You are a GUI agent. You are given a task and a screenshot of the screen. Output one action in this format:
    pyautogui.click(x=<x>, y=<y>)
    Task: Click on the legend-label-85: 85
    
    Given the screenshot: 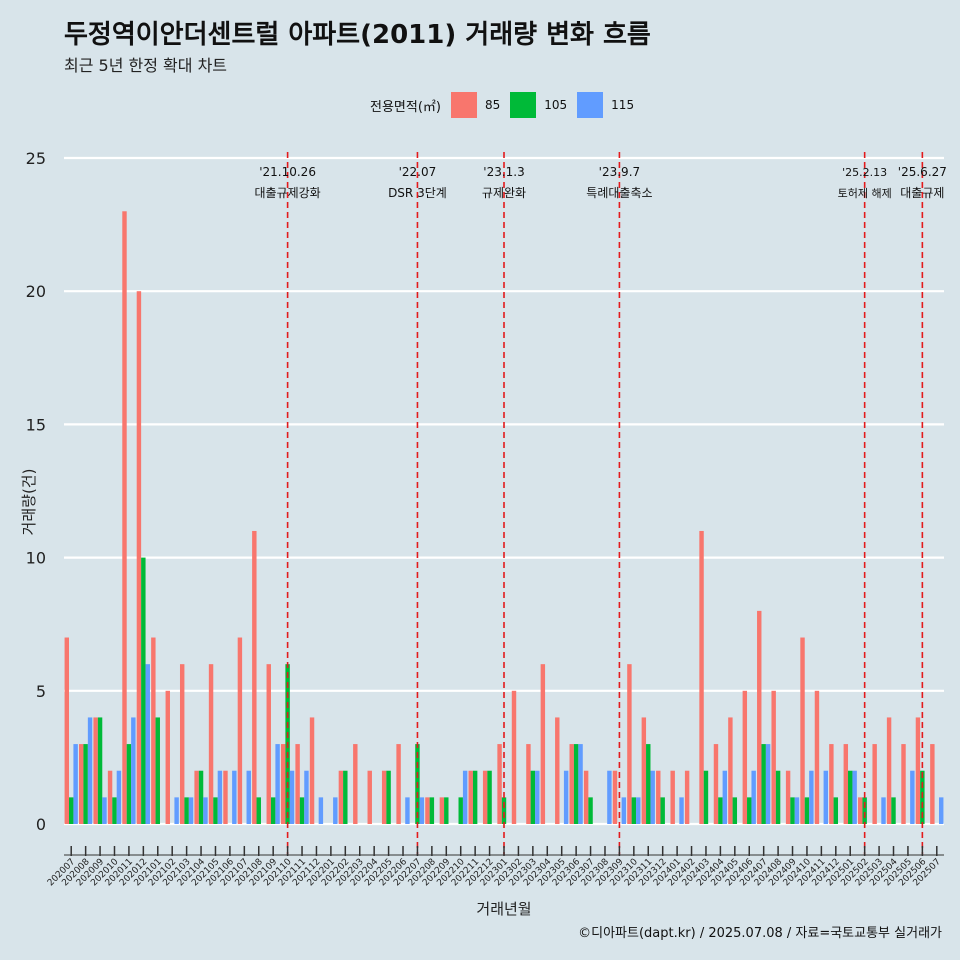 What is the action you would take?
    pyautogui.click(x=492, y=105)
    